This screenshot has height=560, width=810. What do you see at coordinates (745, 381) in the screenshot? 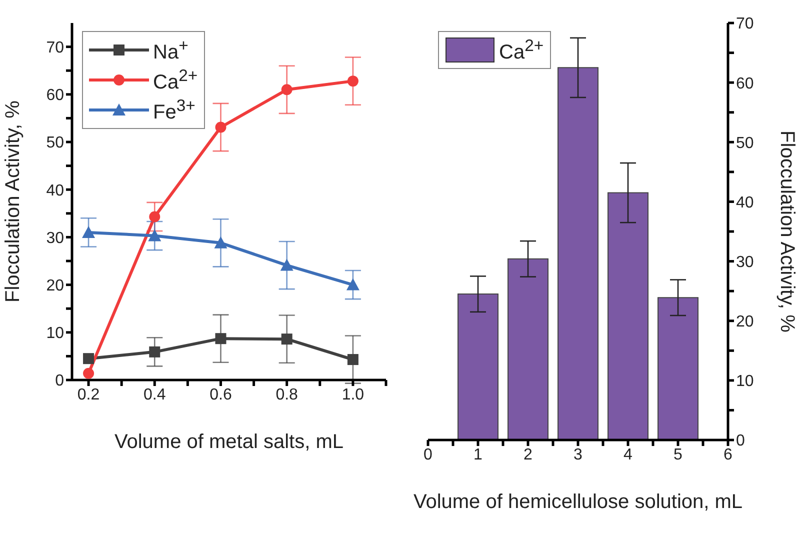
I see `y2-tick-label: 10` at bounding box center [745, 381].